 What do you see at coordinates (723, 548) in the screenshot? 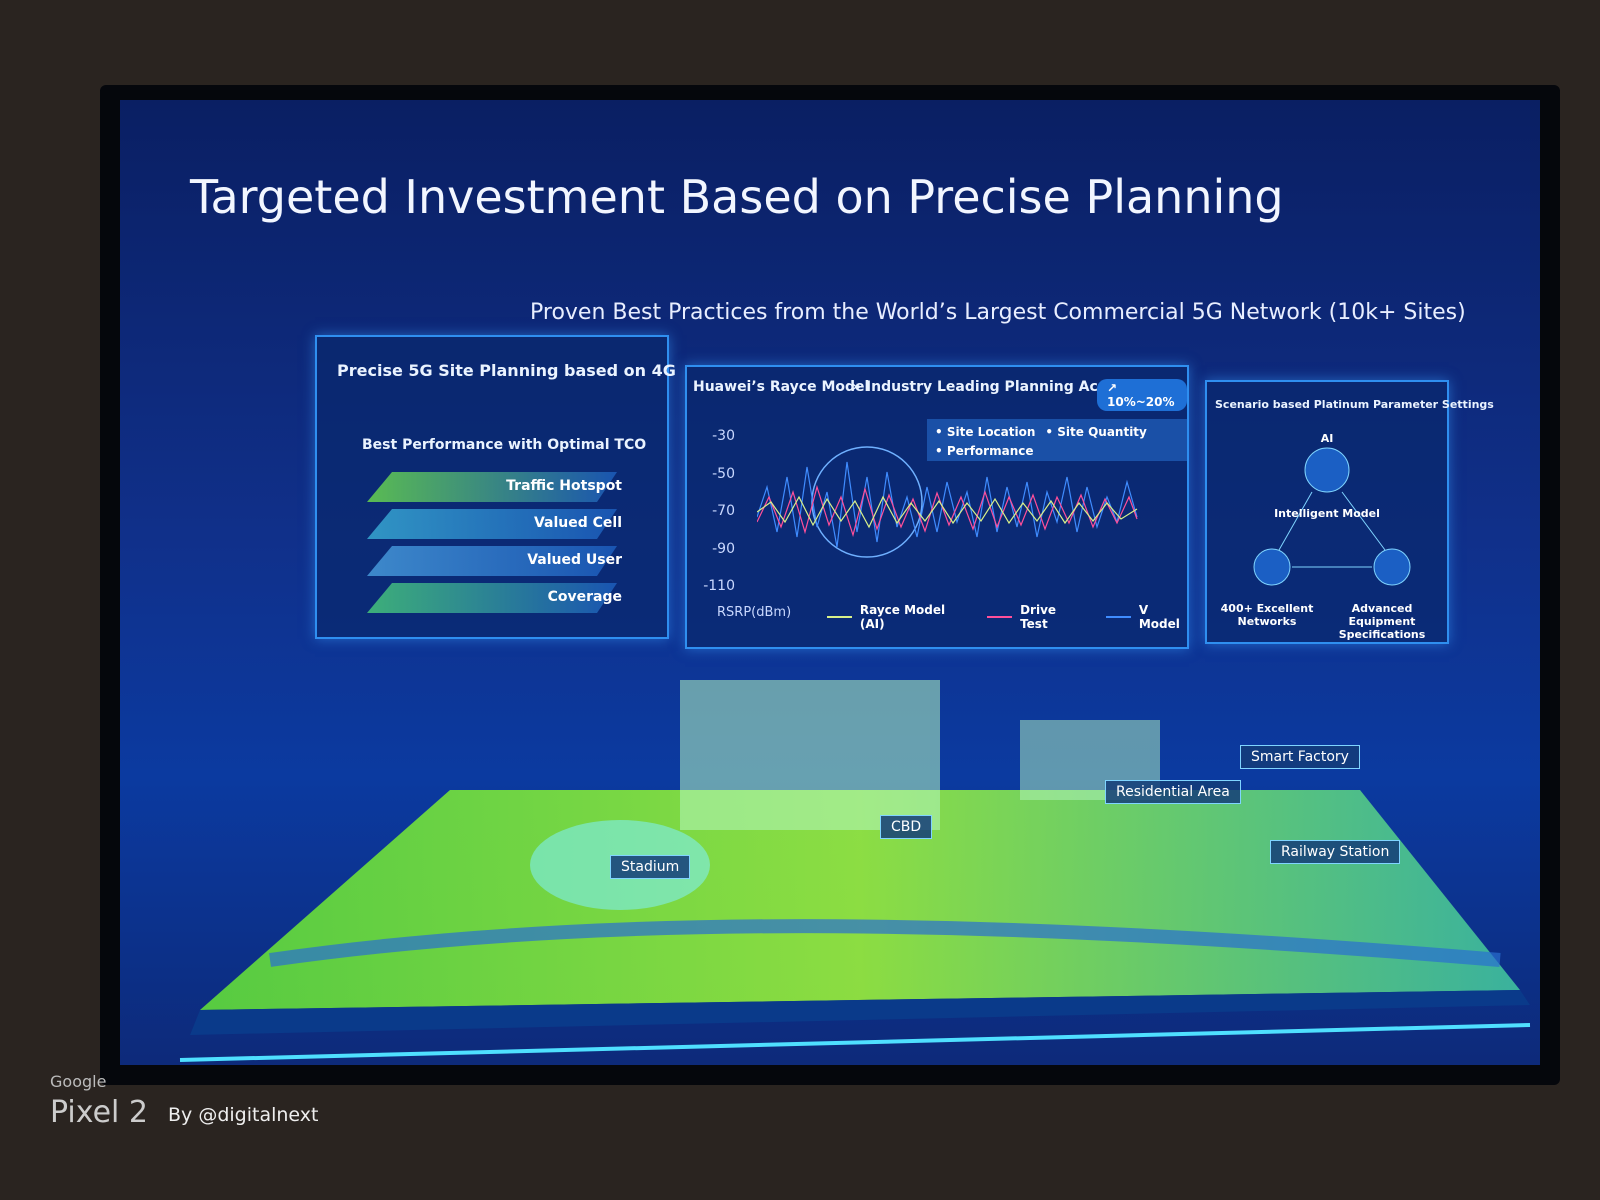
I see `y-tick-label: -90` at bounding box center [723, 548].